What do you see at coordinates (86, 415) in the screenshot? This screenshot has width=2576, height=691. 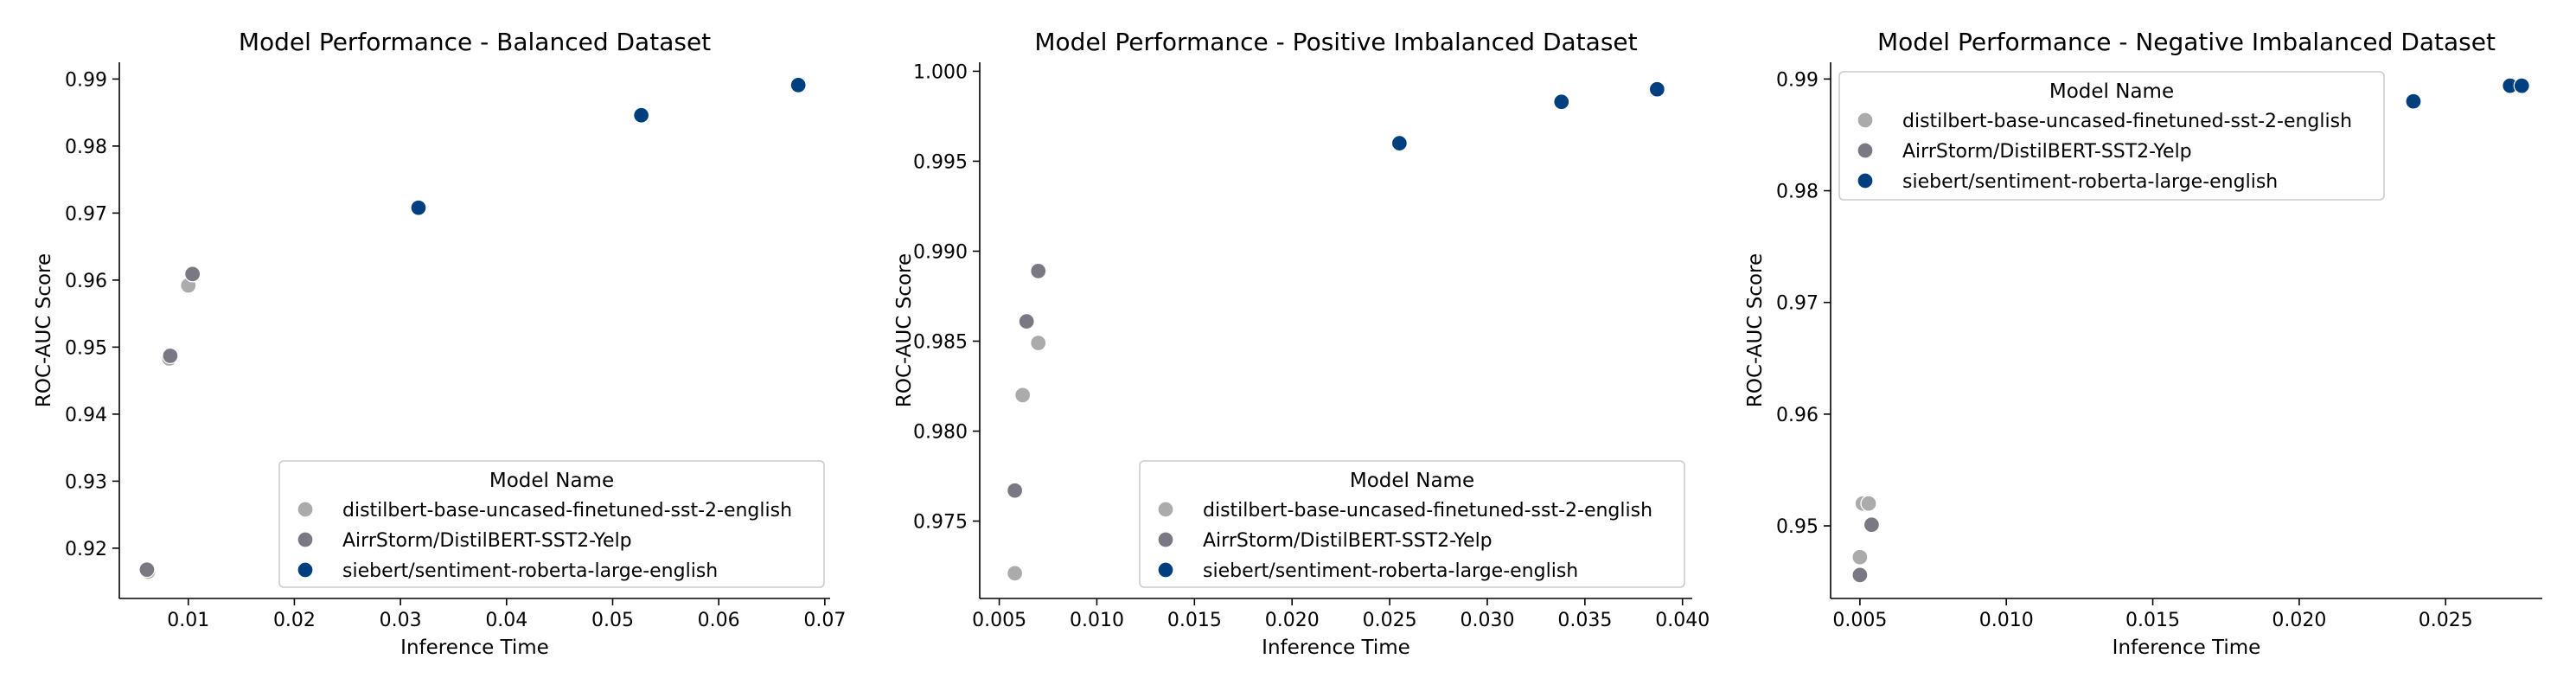 I see `y-tick-label: 0.94` at bounding box center [86, 415].